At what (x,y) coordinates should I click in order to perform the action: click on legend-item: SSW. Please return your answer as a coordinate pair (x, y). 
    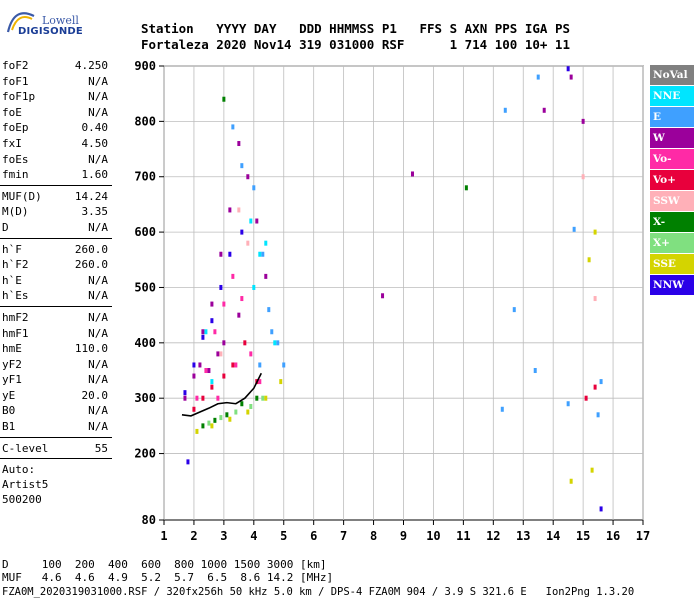
    Looking at the image, I should click on (672, 201).